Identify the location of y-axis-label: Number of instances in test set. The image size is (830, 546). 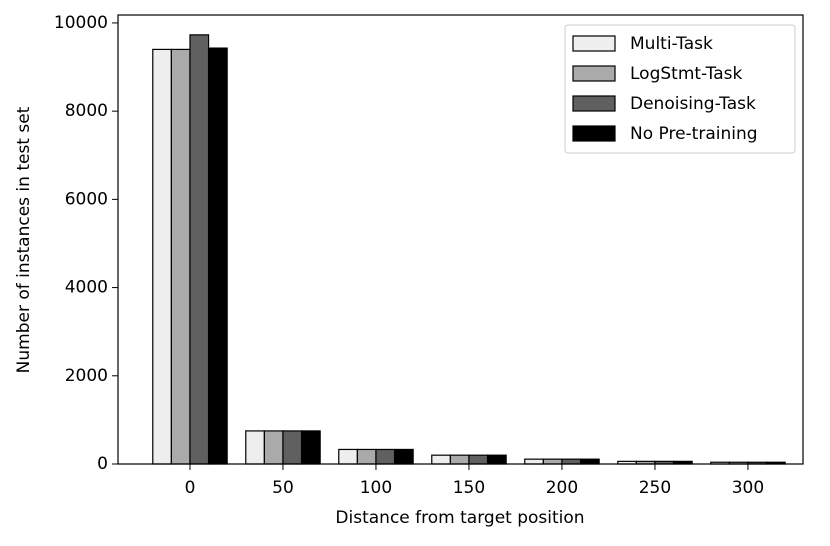
(24, 239).